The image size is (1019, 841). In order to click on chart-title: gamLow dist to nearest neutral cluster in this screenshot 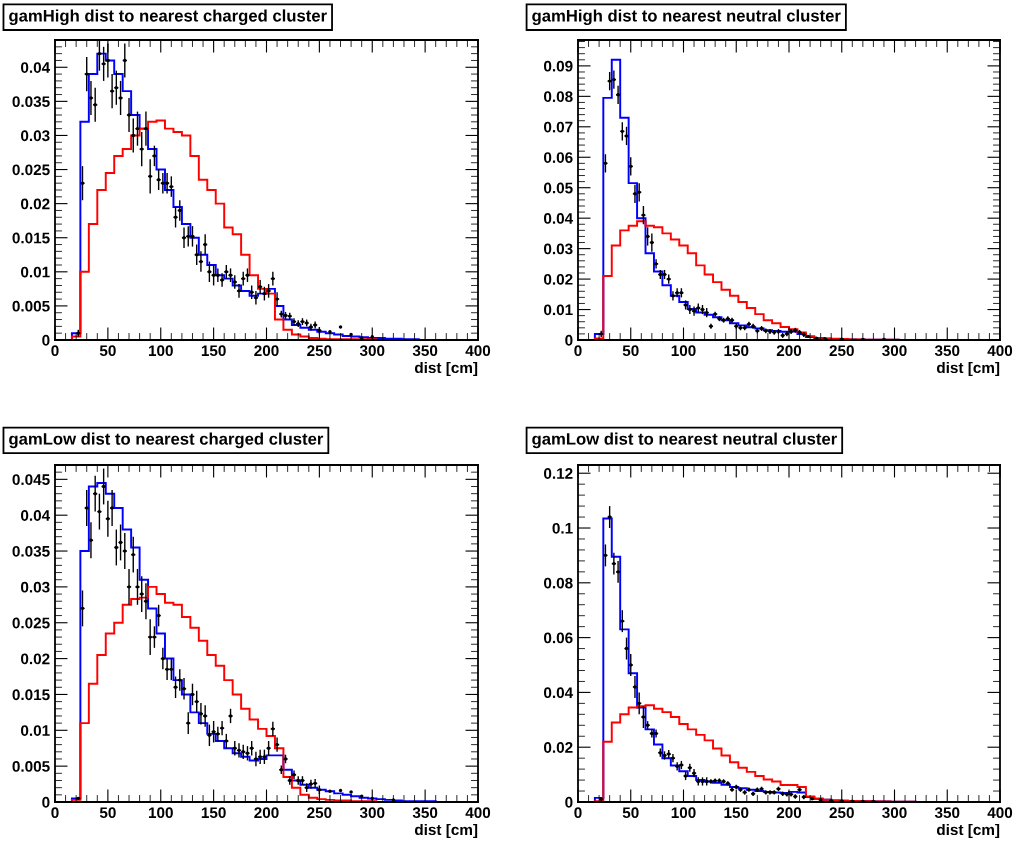, I will do `click(684, 440)`.